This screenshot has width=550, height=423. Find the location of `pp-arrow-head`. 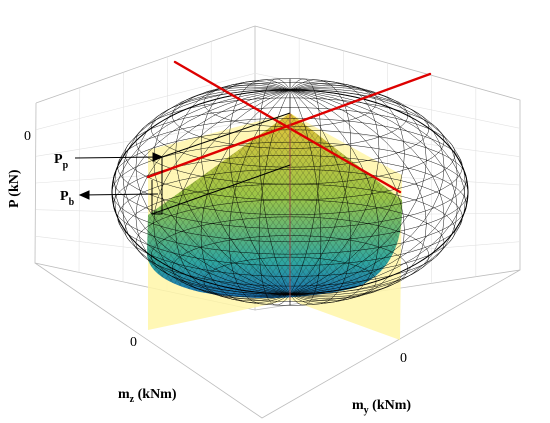

pp-arrow-head is located at coordinates (158, 157).